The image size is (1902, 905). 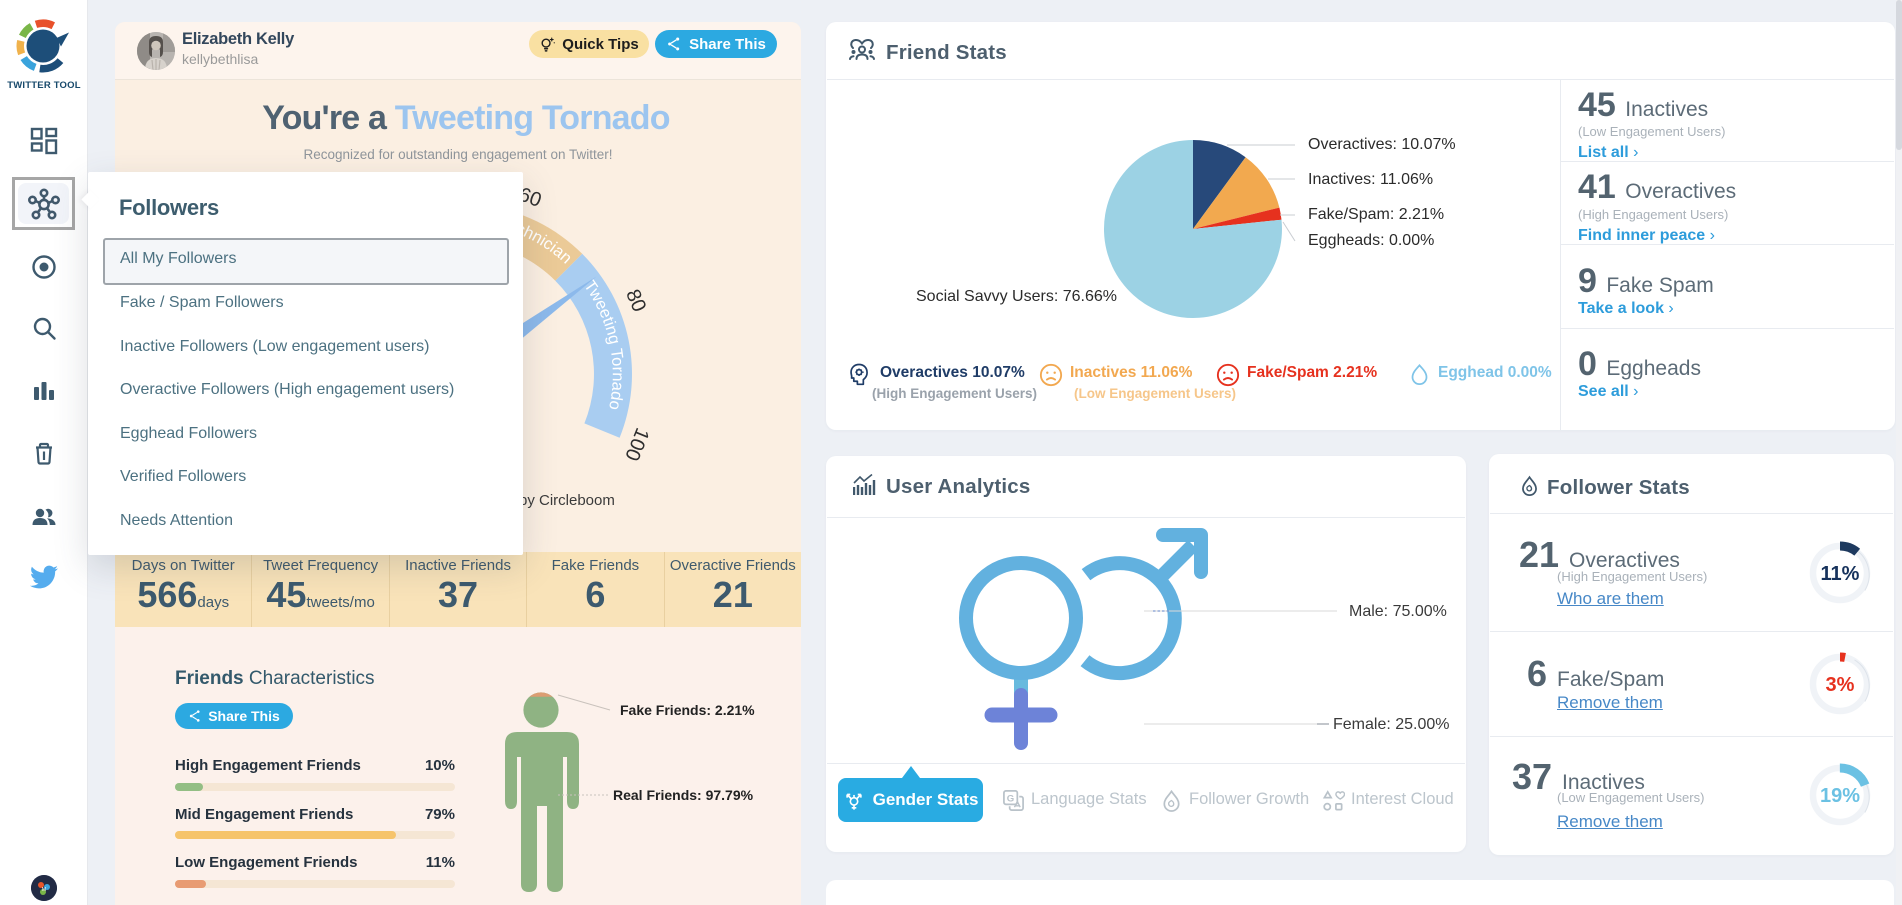 I want to click on svg-text: G, so click(x=1010, y=798).